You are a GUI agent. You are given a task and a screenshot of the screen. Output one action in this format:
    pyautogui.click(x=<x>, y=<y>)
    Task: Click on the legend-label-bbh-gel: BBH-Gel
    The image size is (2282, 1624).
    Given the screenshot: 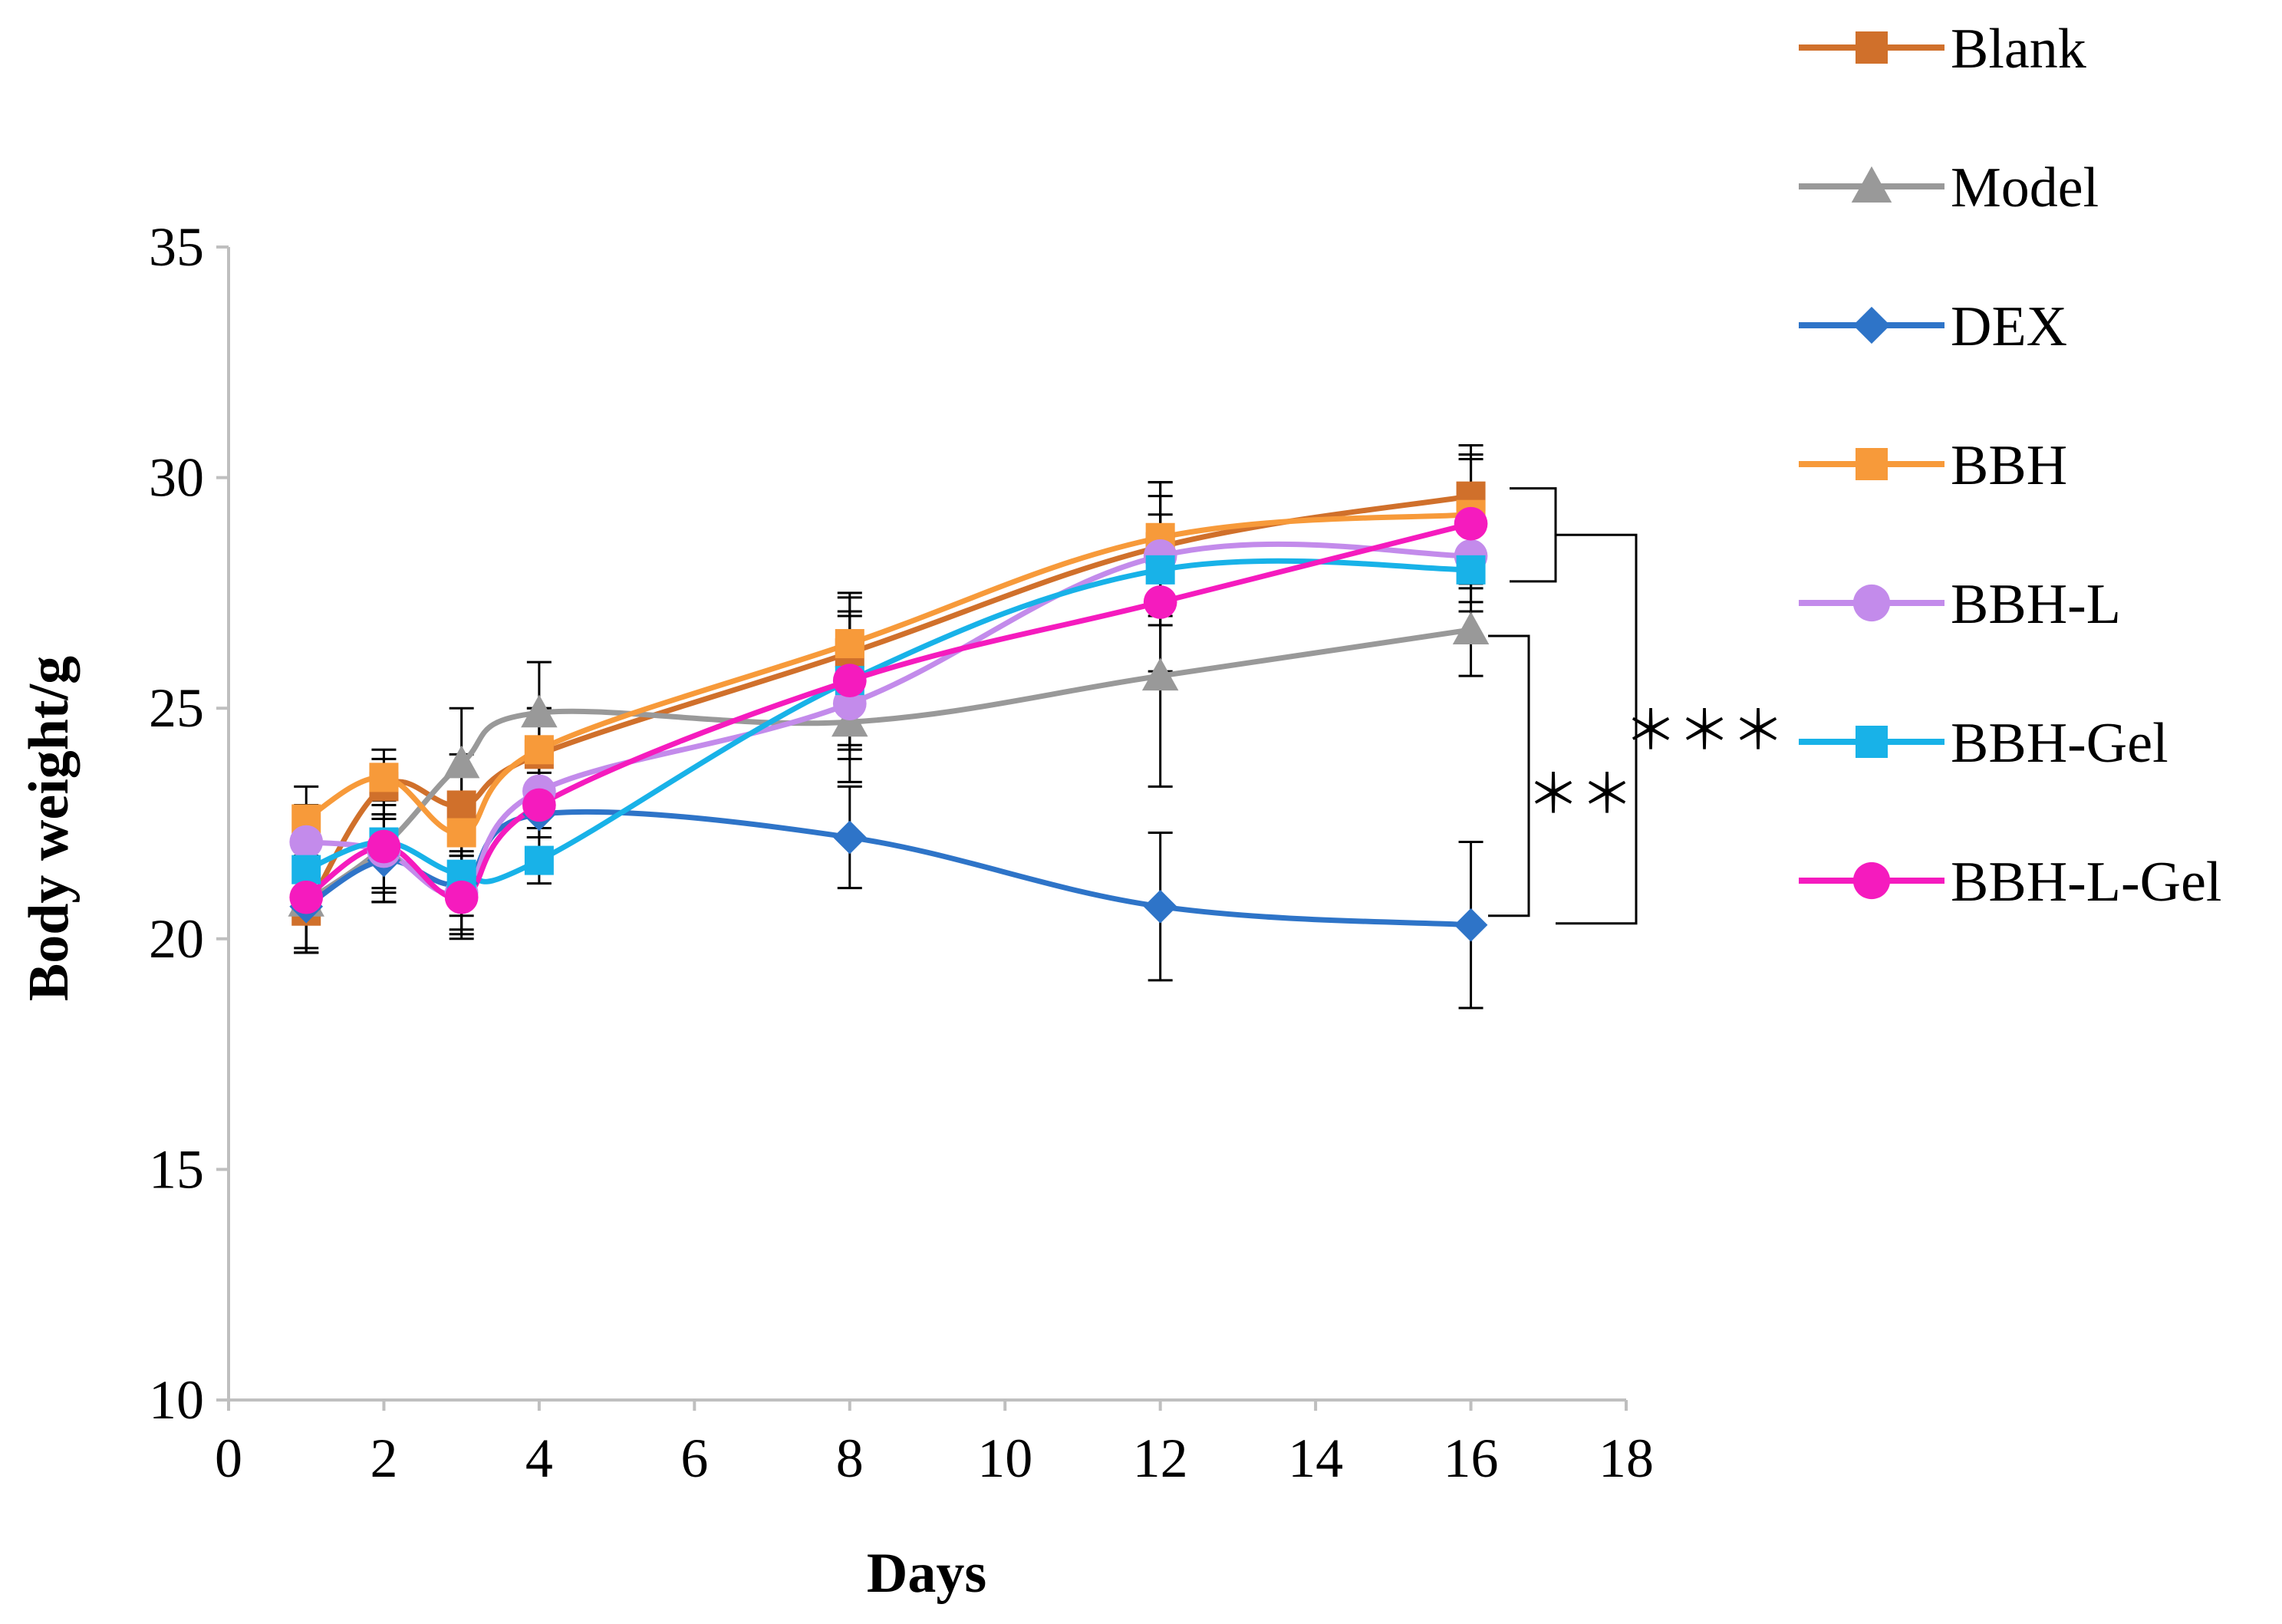 What is the action you would take?
    pyautogui.click(x=2059, y=743)
    